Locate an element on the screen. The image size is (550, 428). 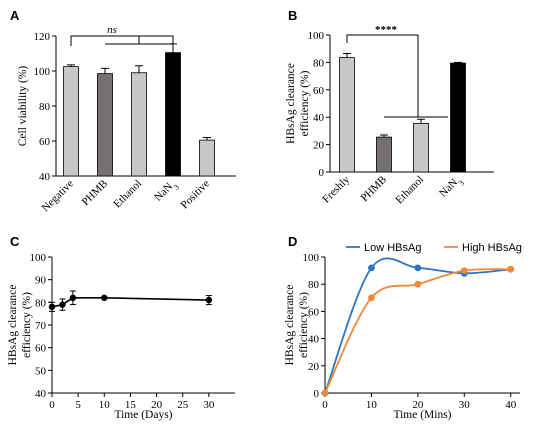
y-tick-label: 70 is located at coordinates (41, 326).